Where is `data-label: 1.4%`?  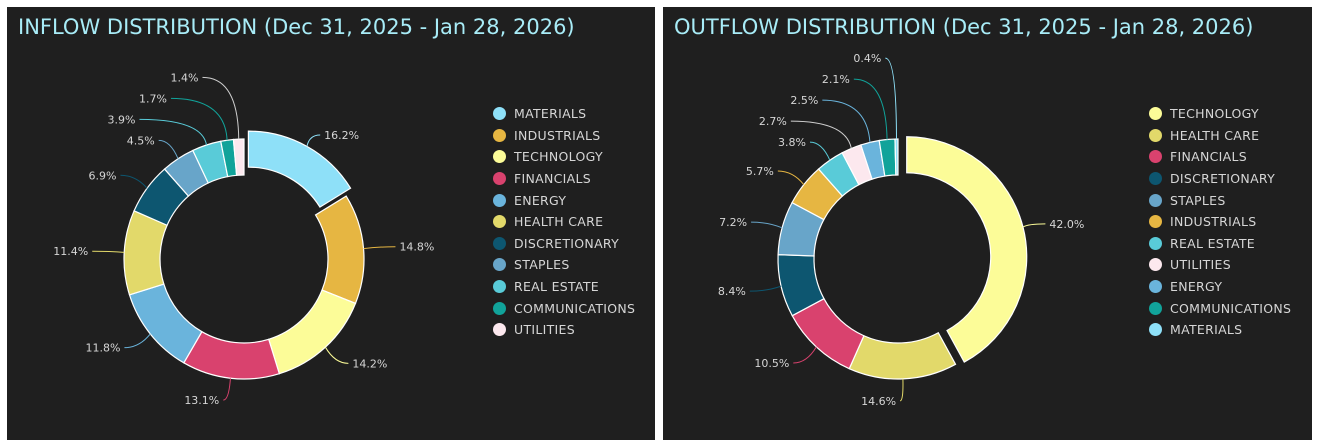 data-label: 1.4% is located at coordinates (185, 77).